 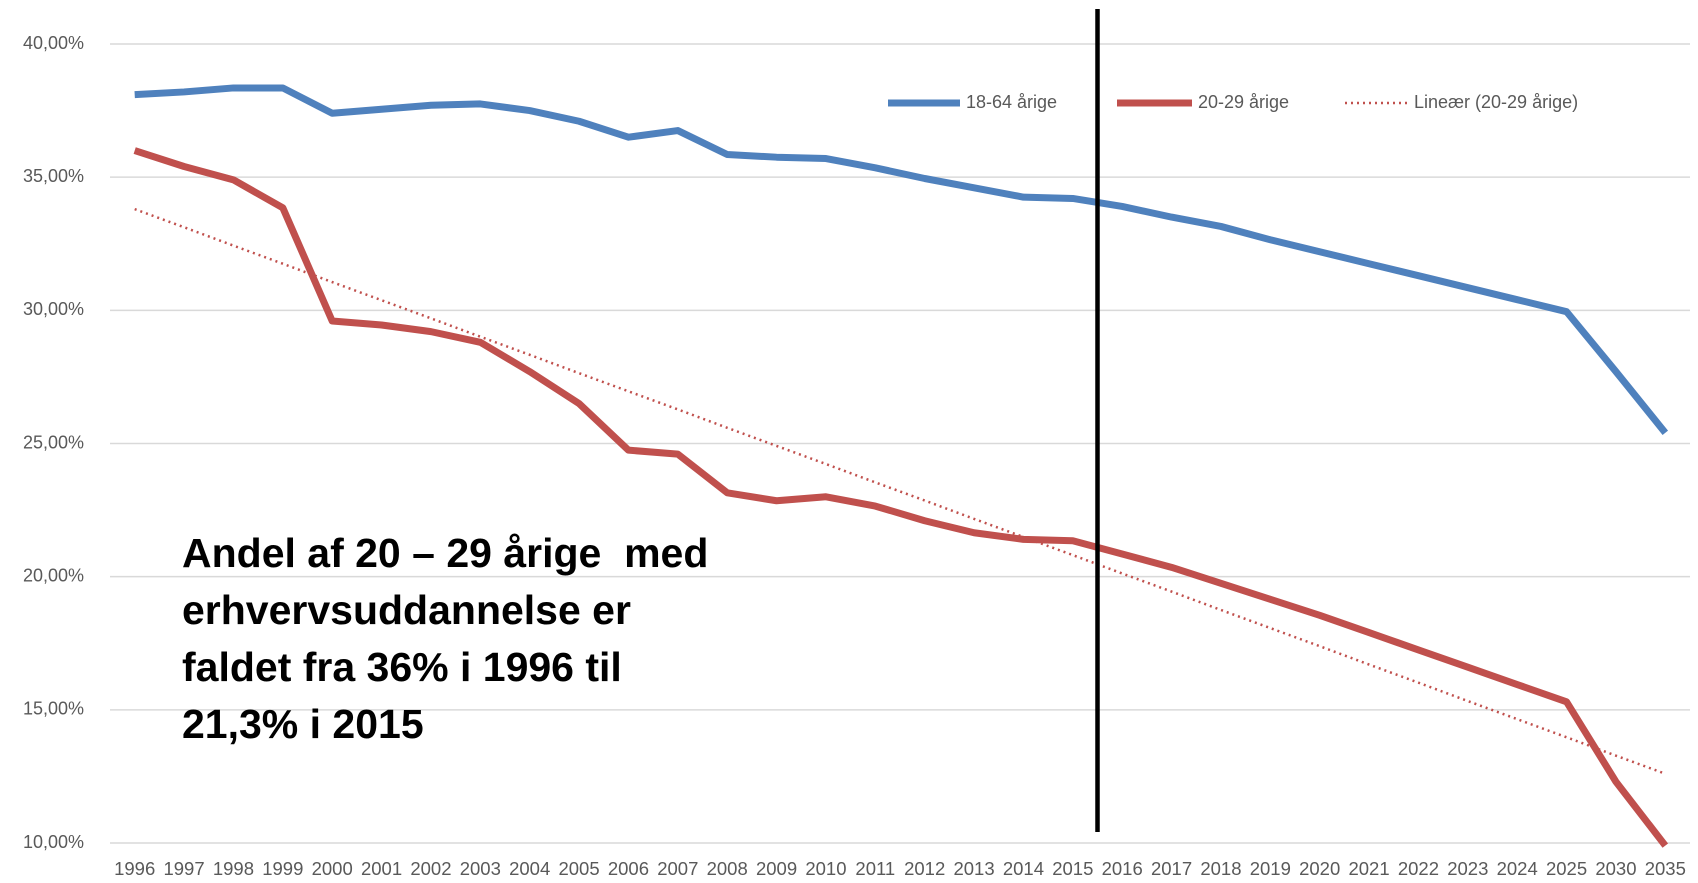 I want to click on x-tick-label: 2000, so click(x=332, y=868).